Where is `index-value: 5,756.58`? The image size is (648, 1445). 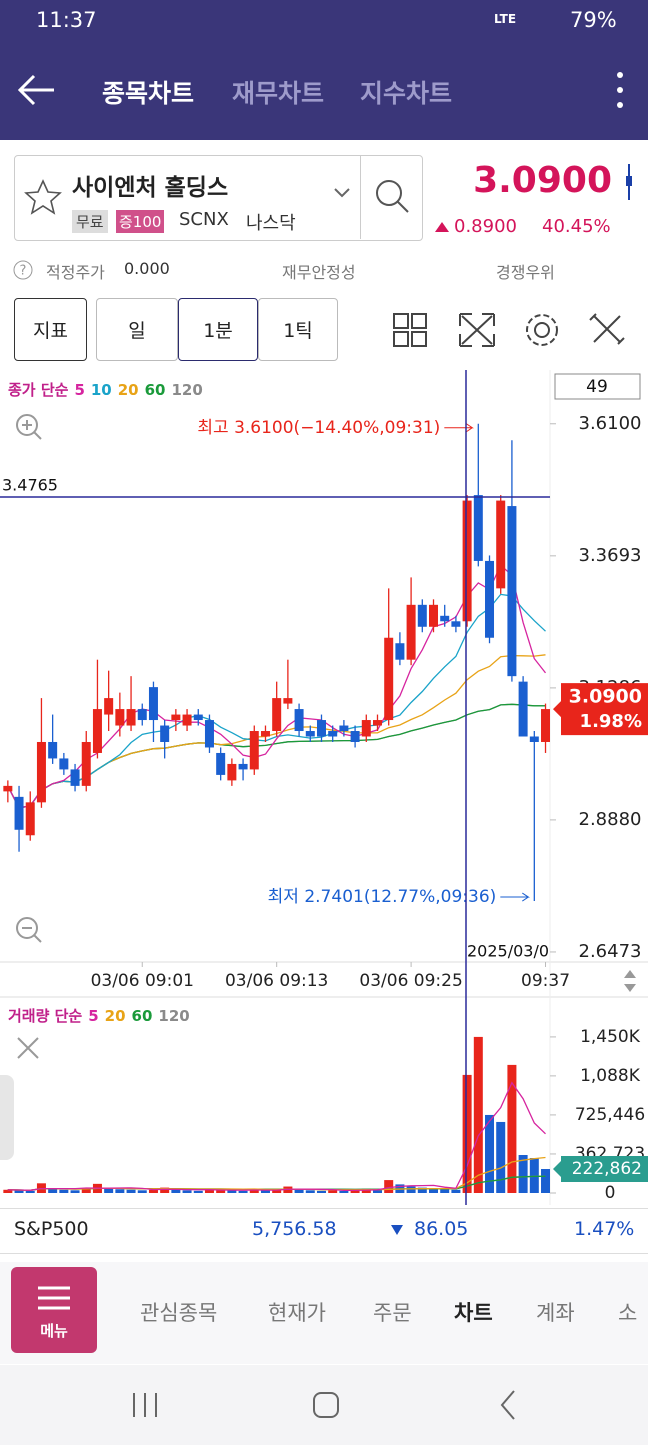
index-value: 5,756.58 is located at coordinates (294, 1229).